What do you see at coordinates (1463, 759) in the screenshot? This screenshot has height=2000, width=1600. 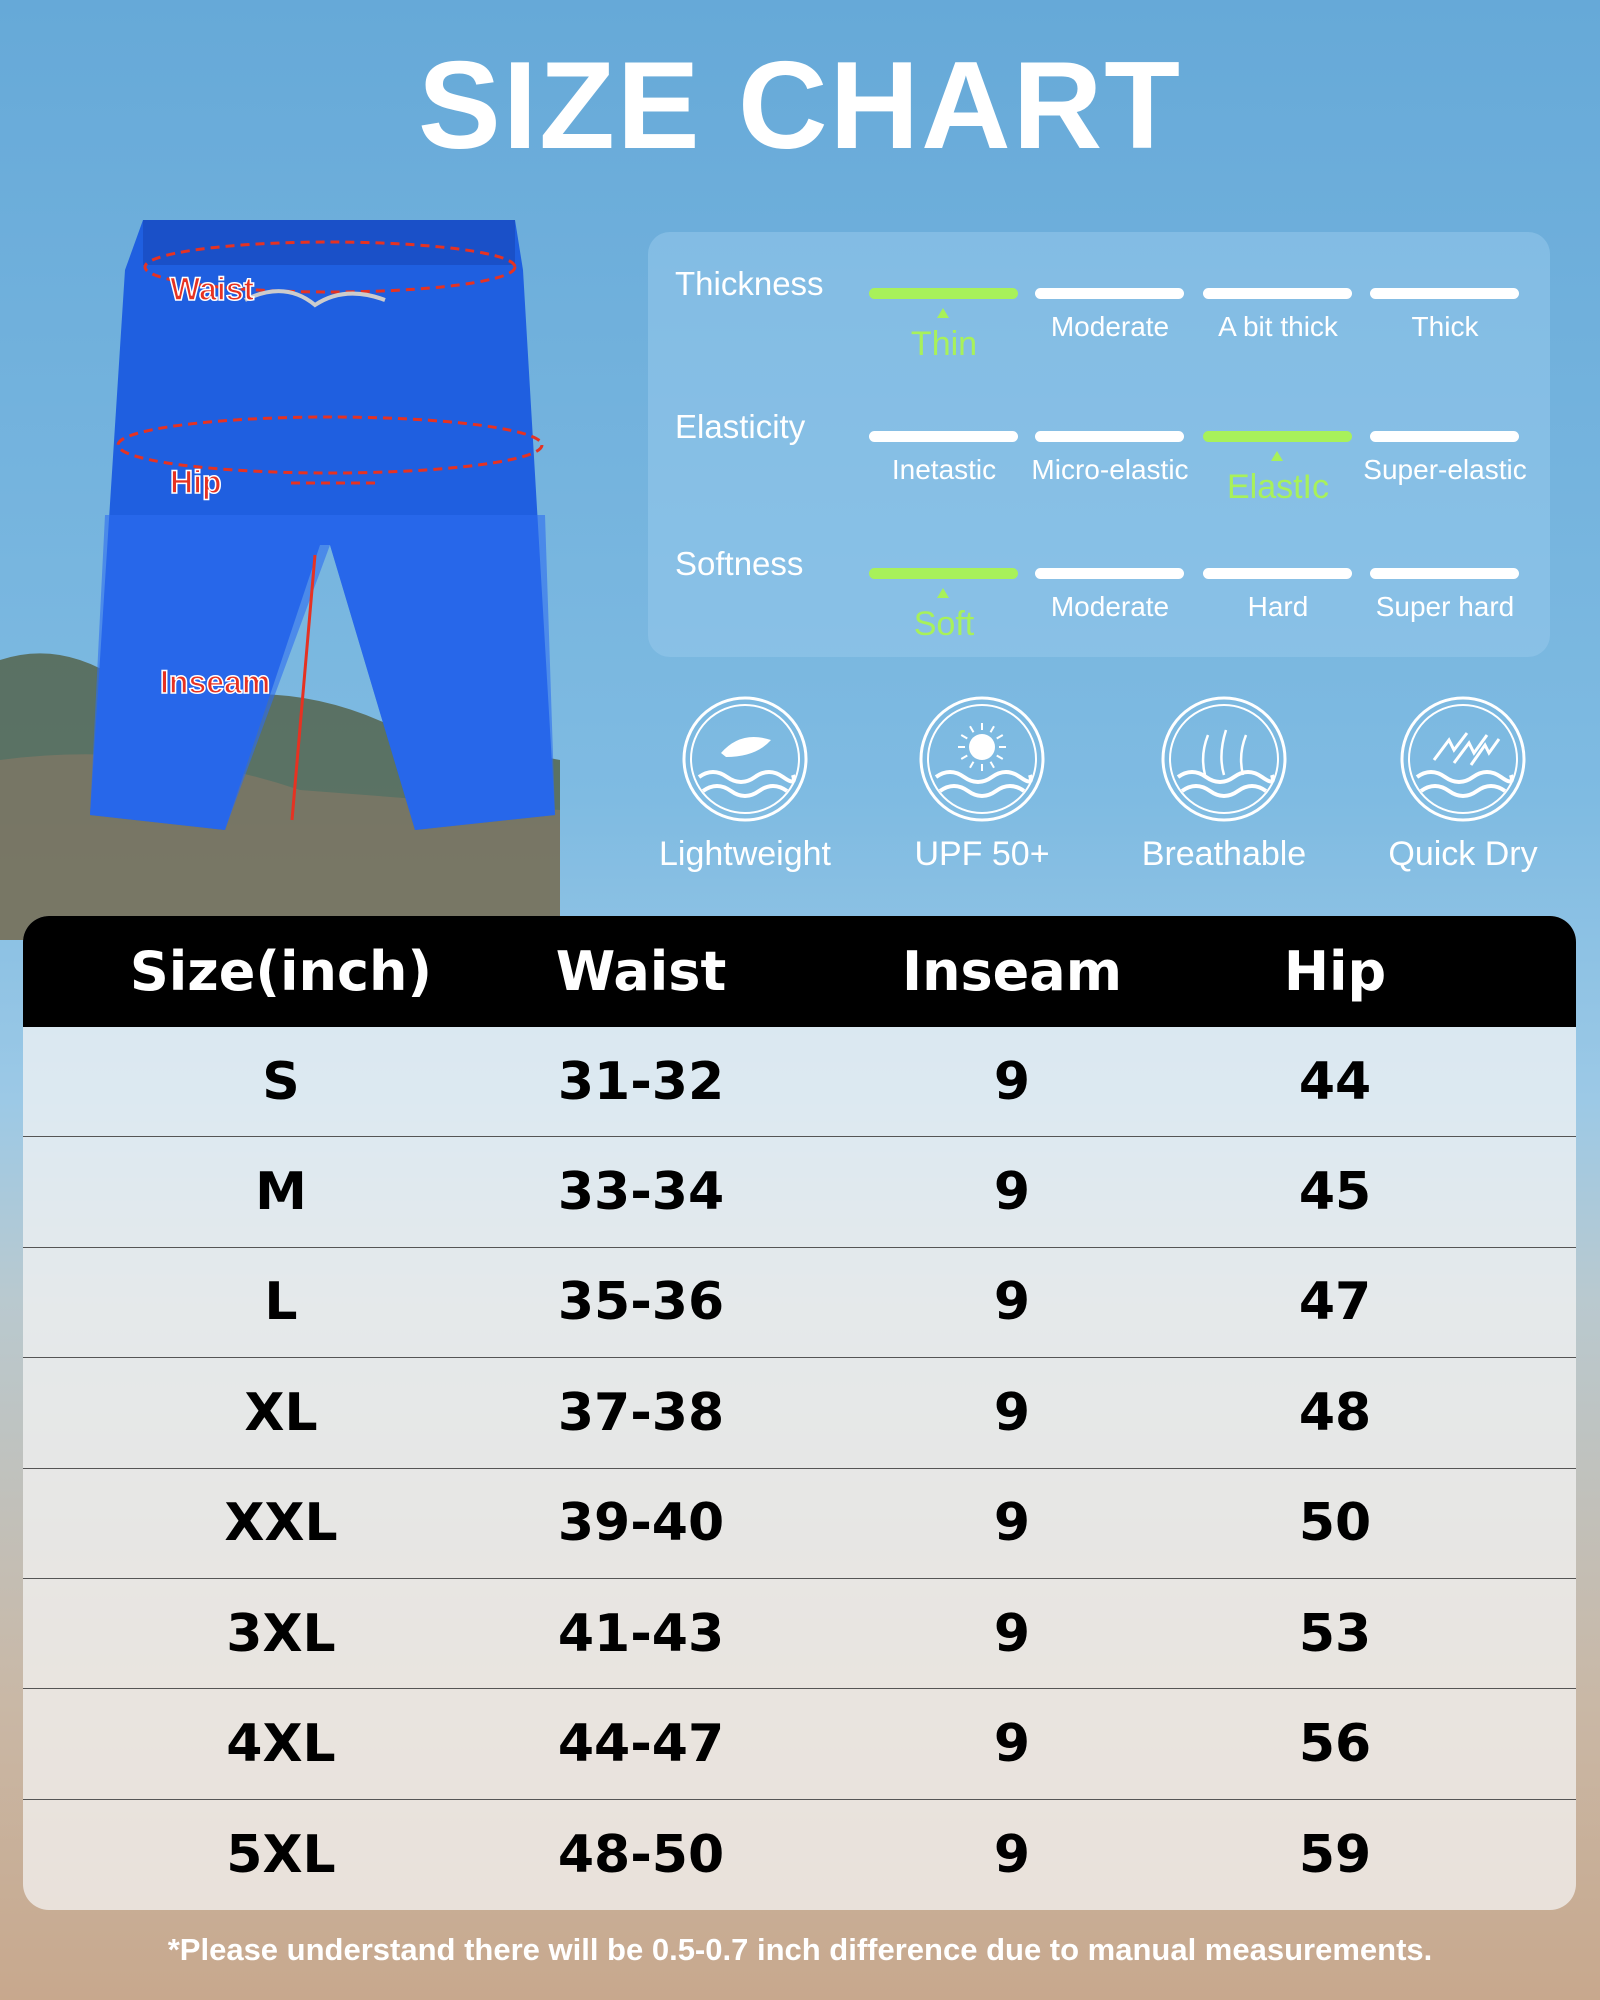 I see `quick-dry-icon` at bounding box center [1463, 759].